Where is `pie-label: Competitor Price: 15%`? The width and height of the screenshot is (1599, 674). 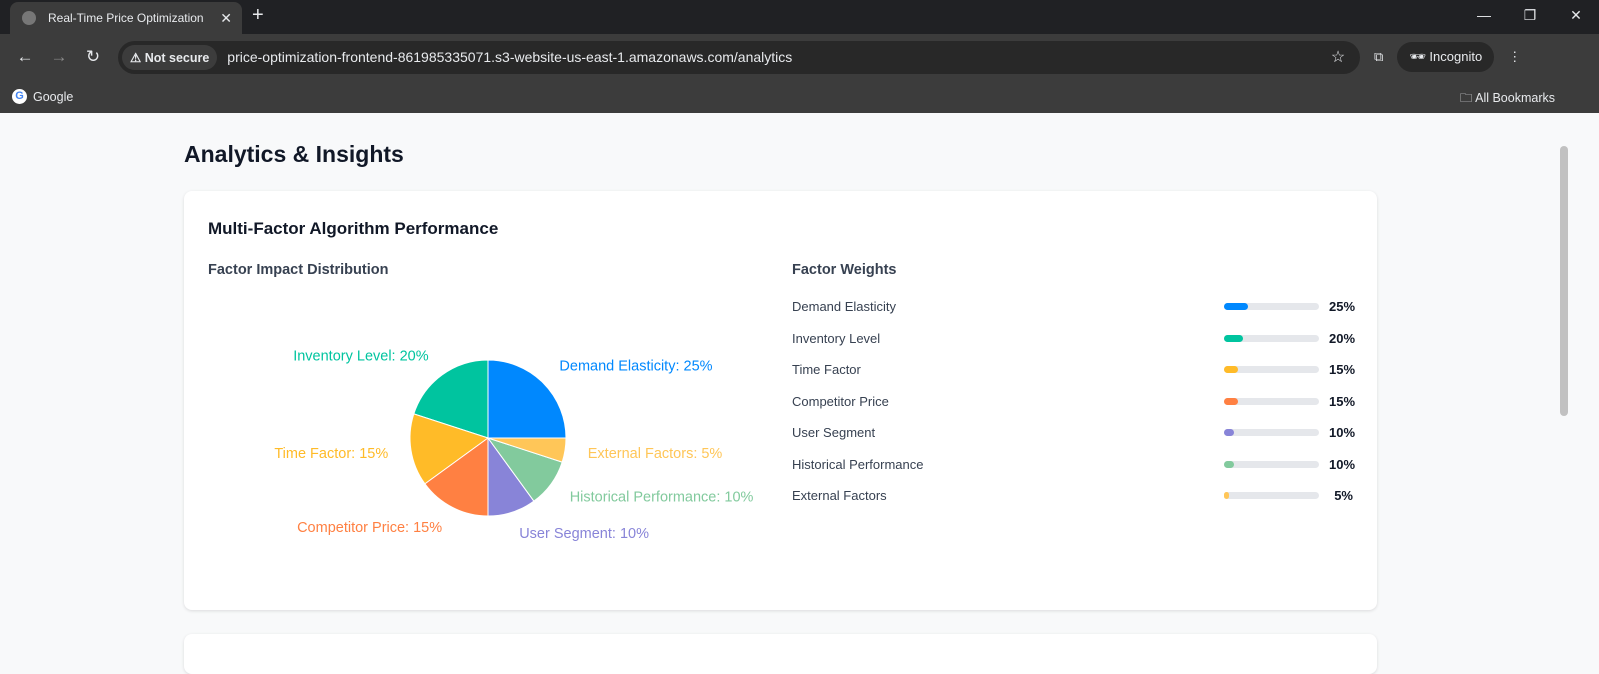
pie-label: Competitor Price: 15% is located at coordinates (369, 528).